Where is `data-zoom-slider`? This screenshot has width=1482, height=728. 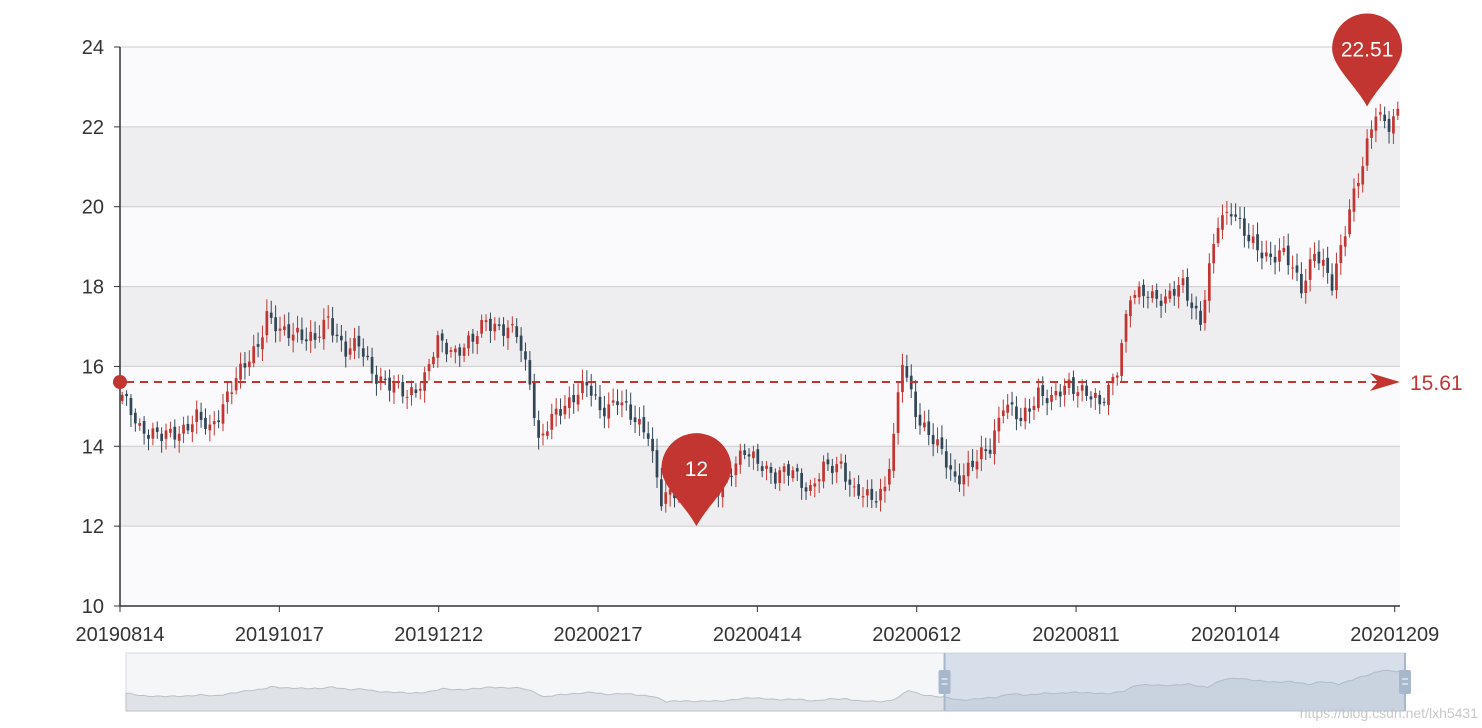 data-zoom-slider is located at coordinates (768, 682).